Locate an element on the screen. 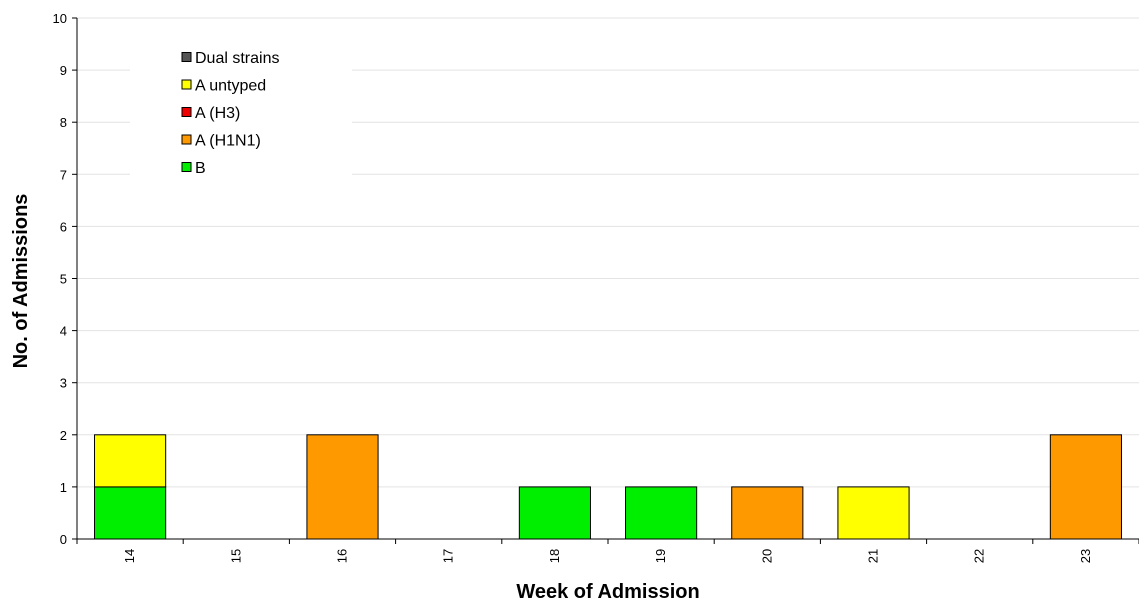 This screenshot has height=600, width=1139. x-tick-label-19: 19 is located at coordinates (660, 556).